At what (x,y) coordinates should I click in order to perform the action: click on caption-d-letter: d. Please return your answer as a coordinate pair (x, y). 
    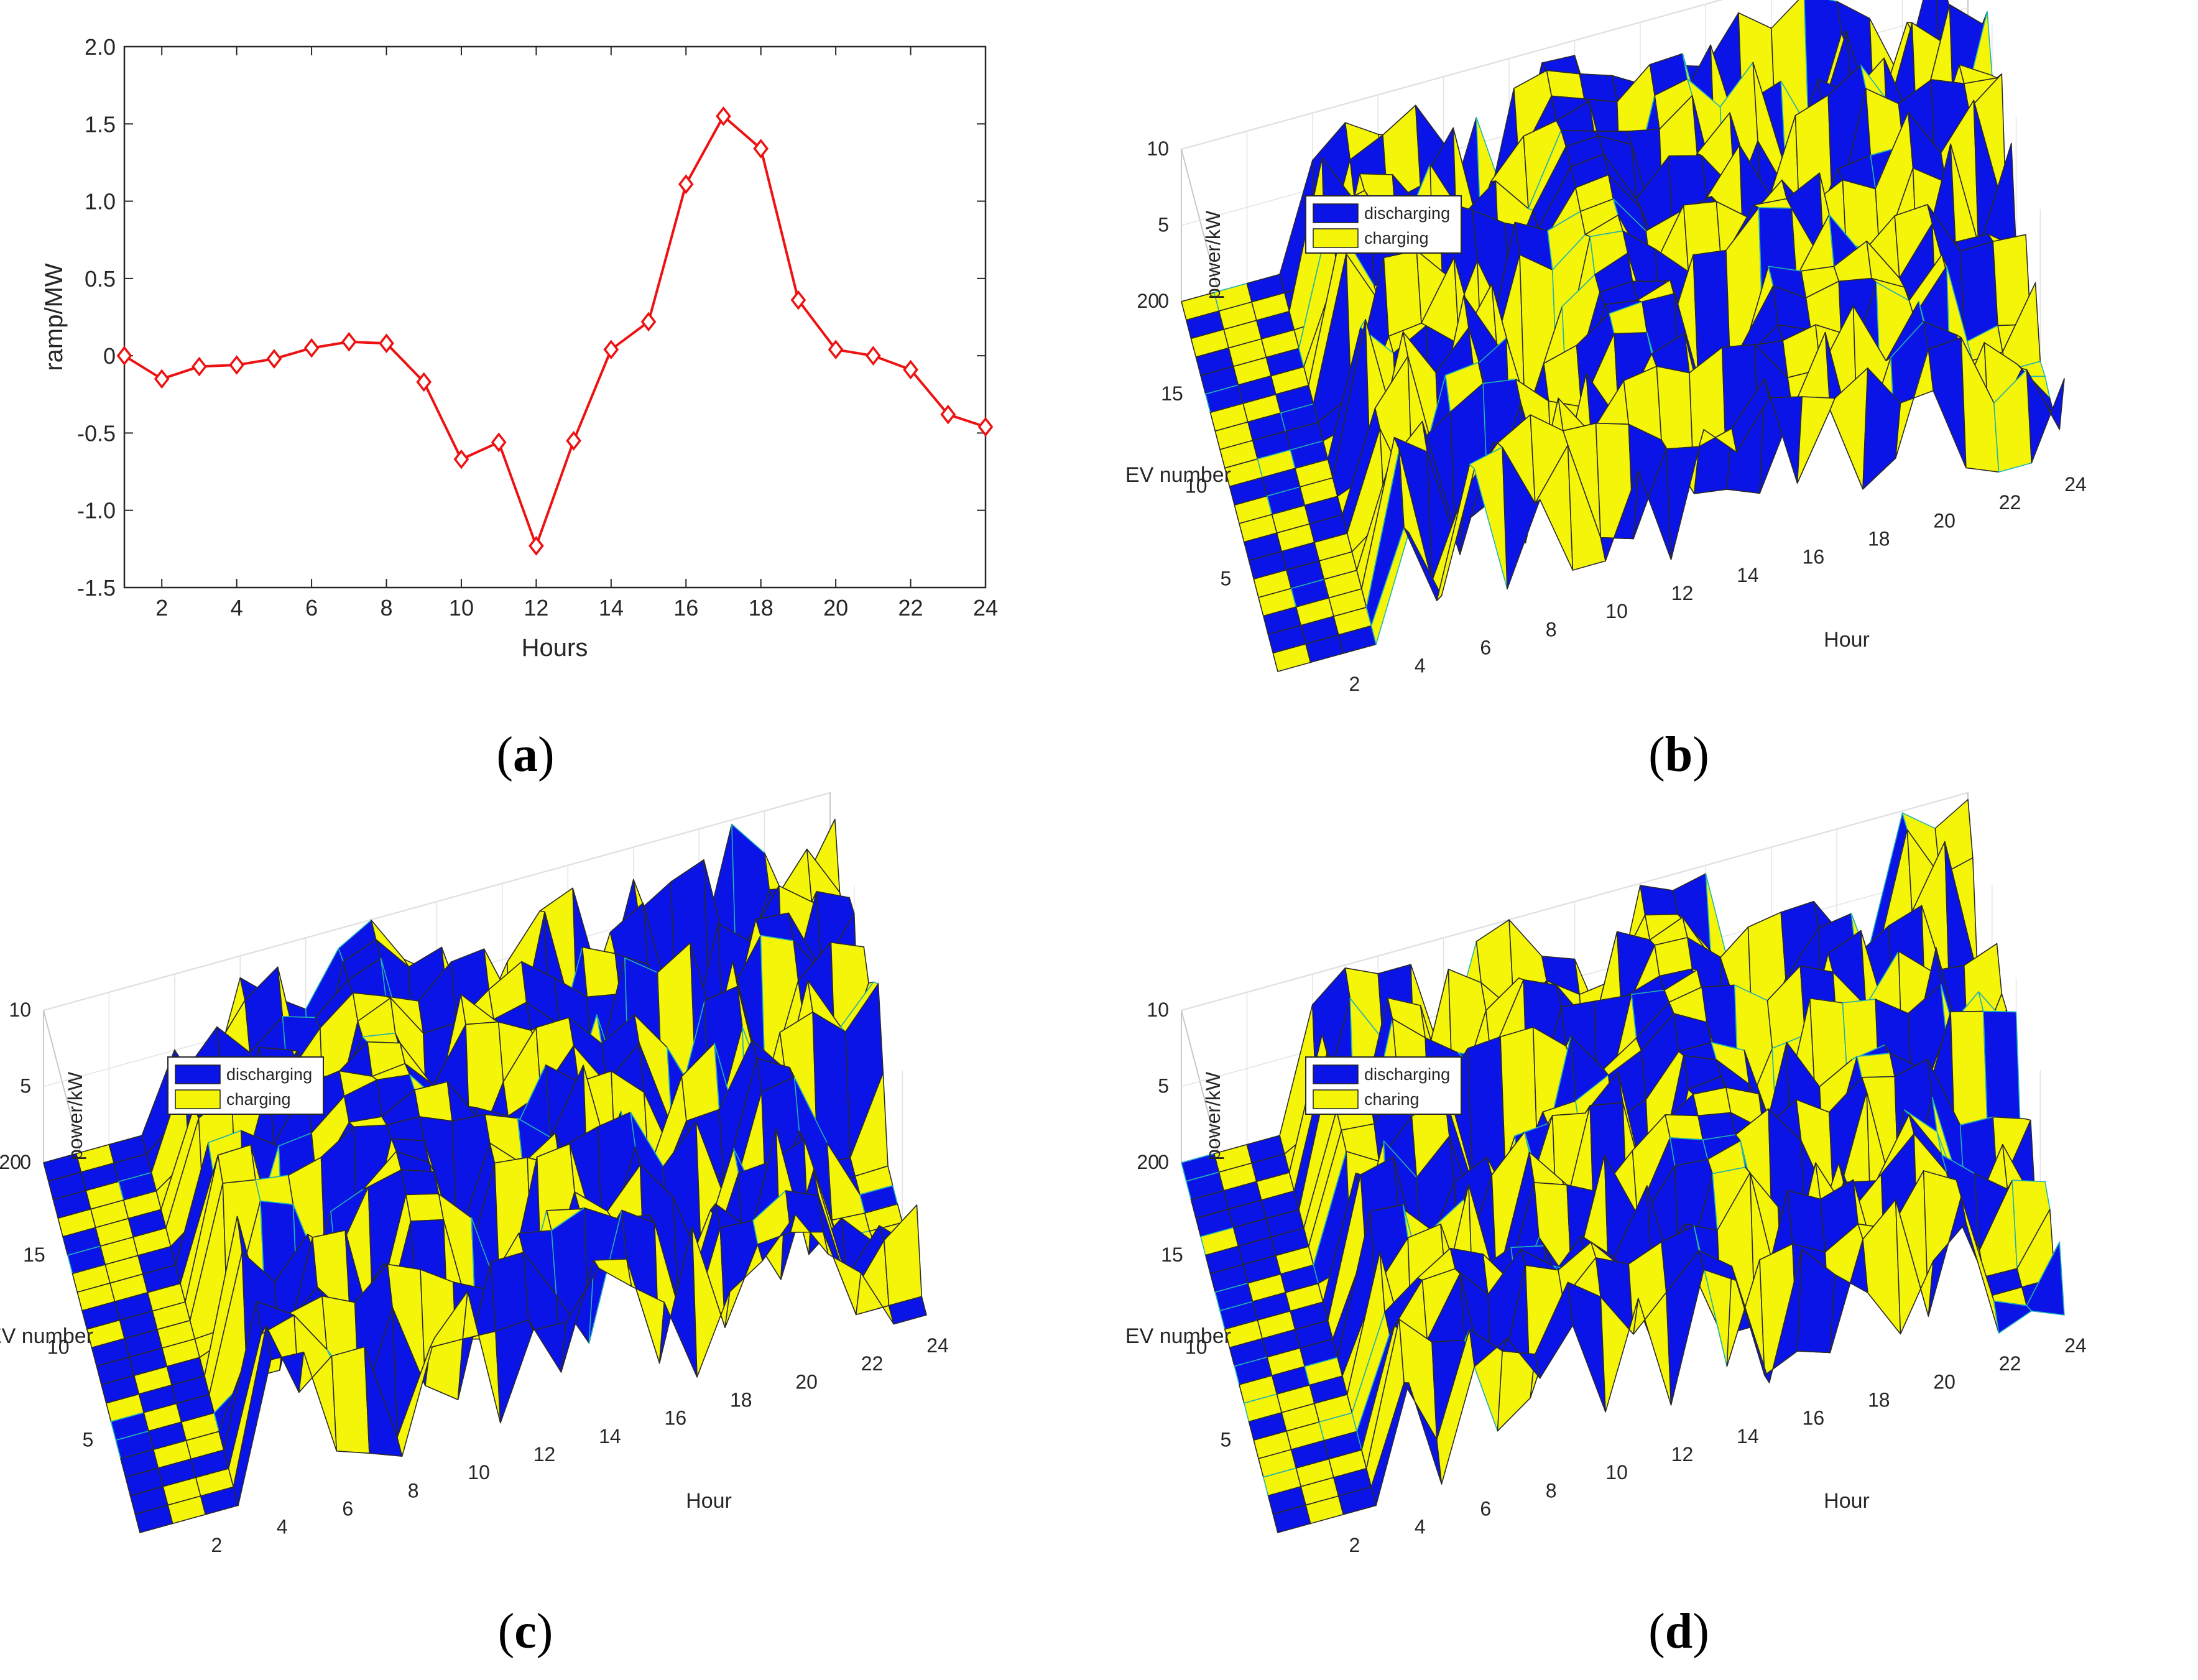
    Looking at the image, I should click on (1679, 1631).